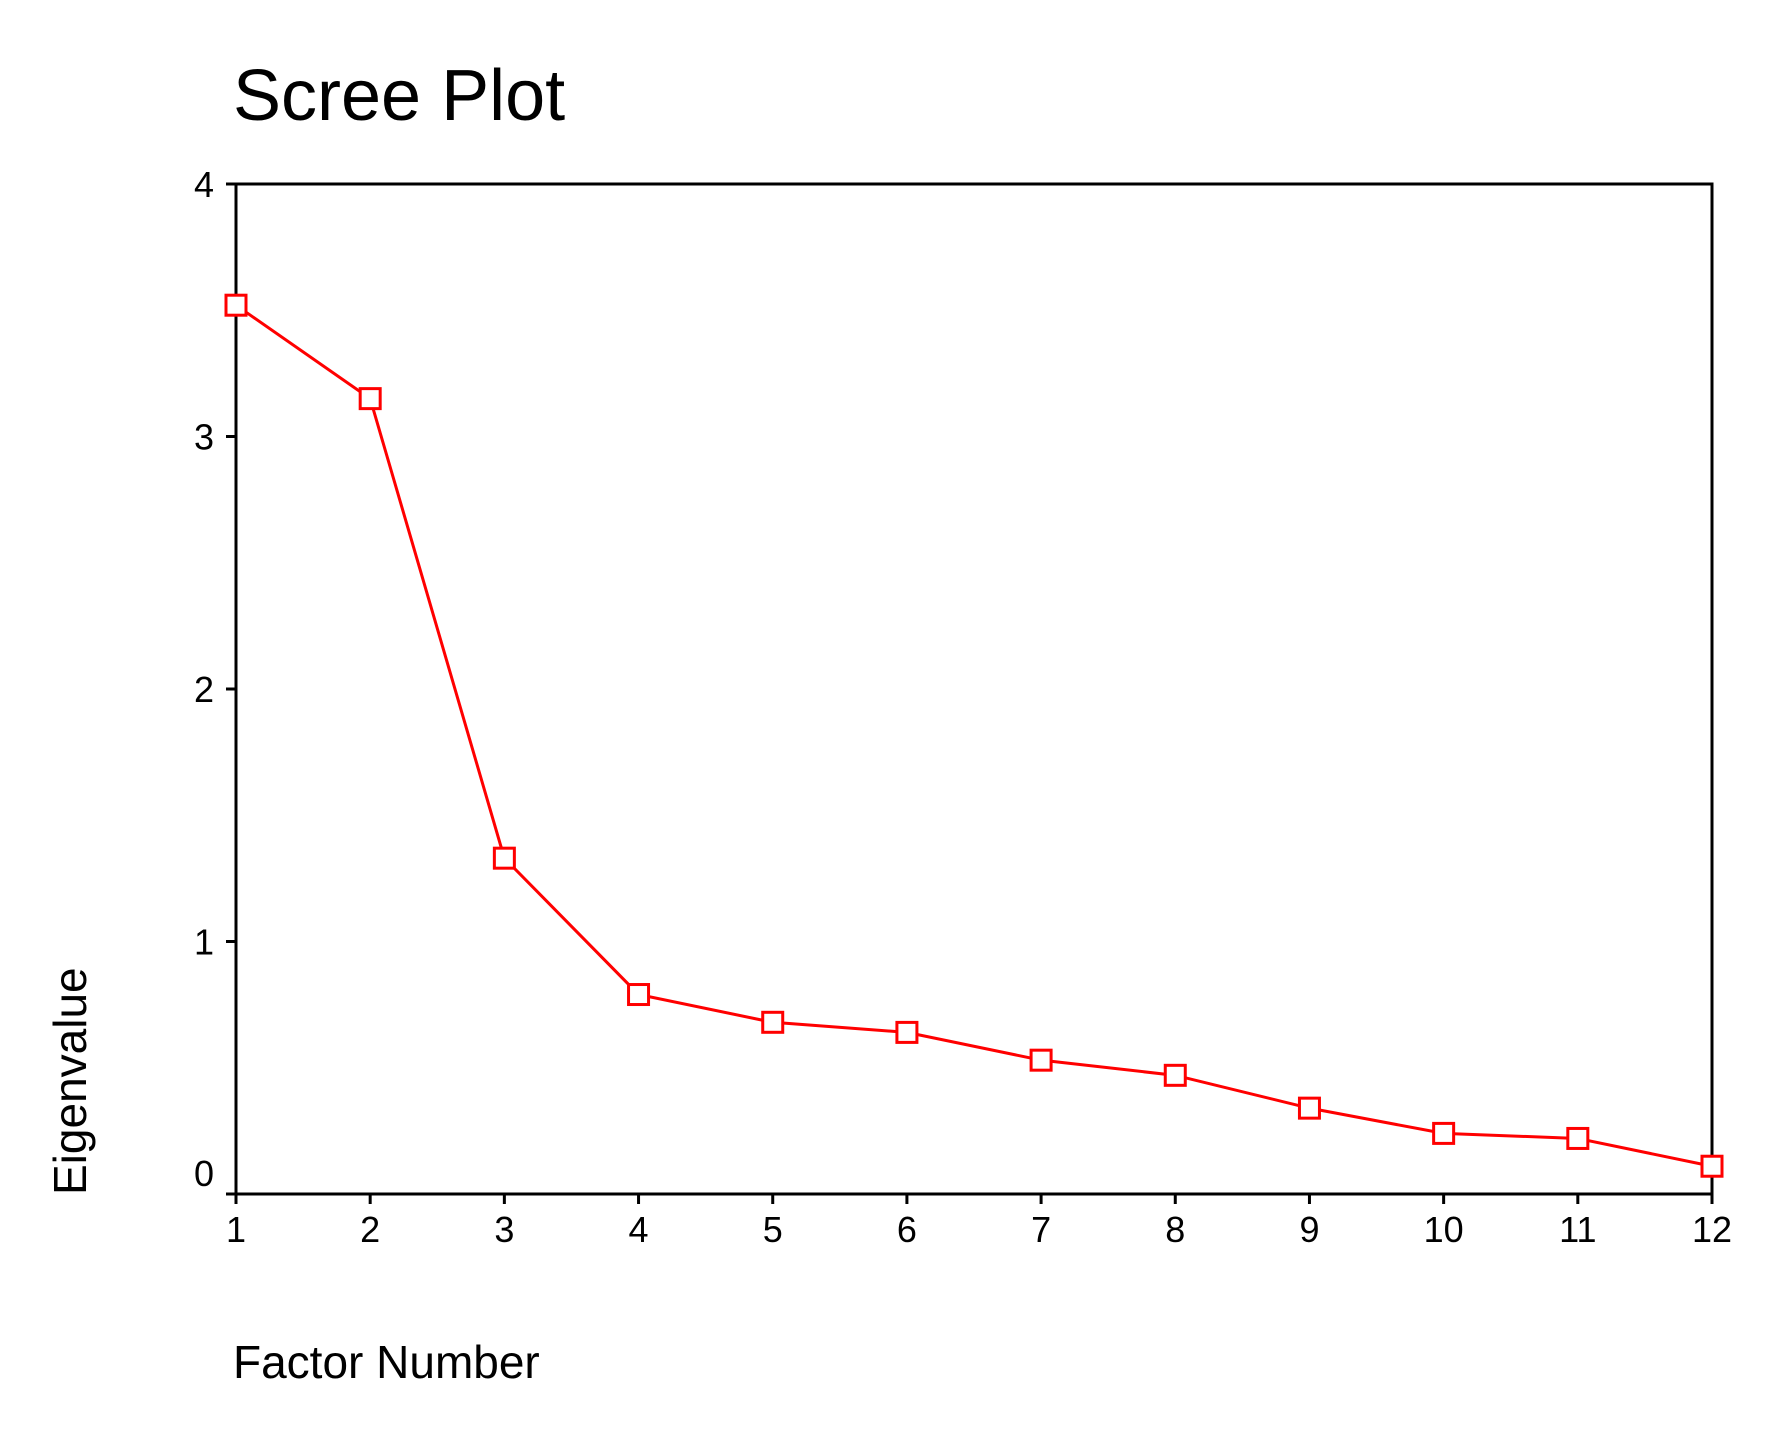 This screenshot has width=1778, height=1430. I want to click on y-tick-label: 1, so click(204, 942).